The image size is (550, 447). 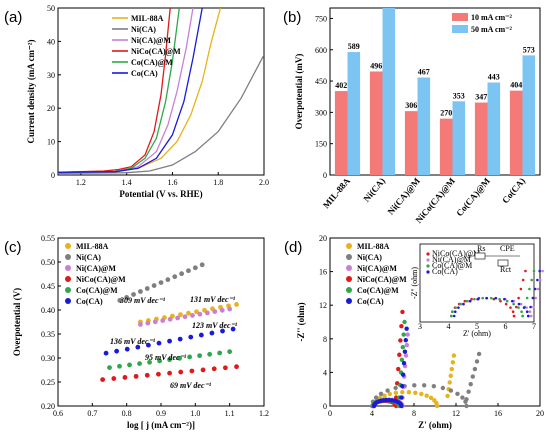 What do you see at coordinates (325, 406) in the screenshot?
I see `panel-d-ytick-label: 0` at bounding box center [325, 406].